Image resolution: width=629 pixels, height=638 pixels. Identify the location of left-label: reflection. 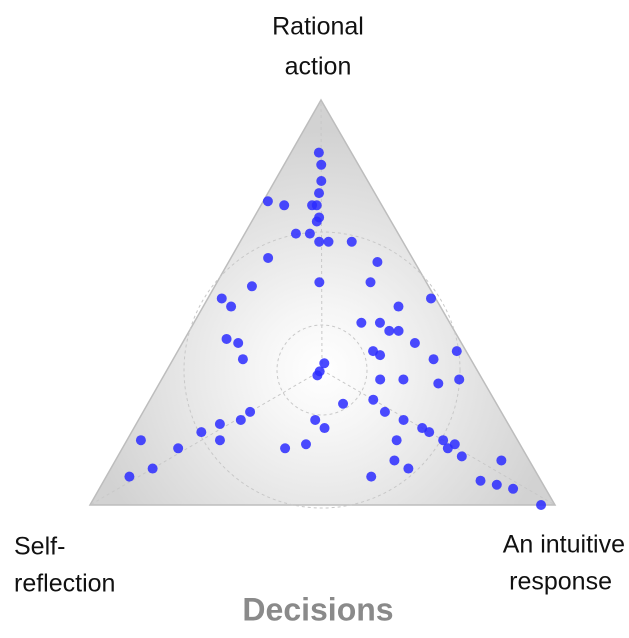
(64, 584).